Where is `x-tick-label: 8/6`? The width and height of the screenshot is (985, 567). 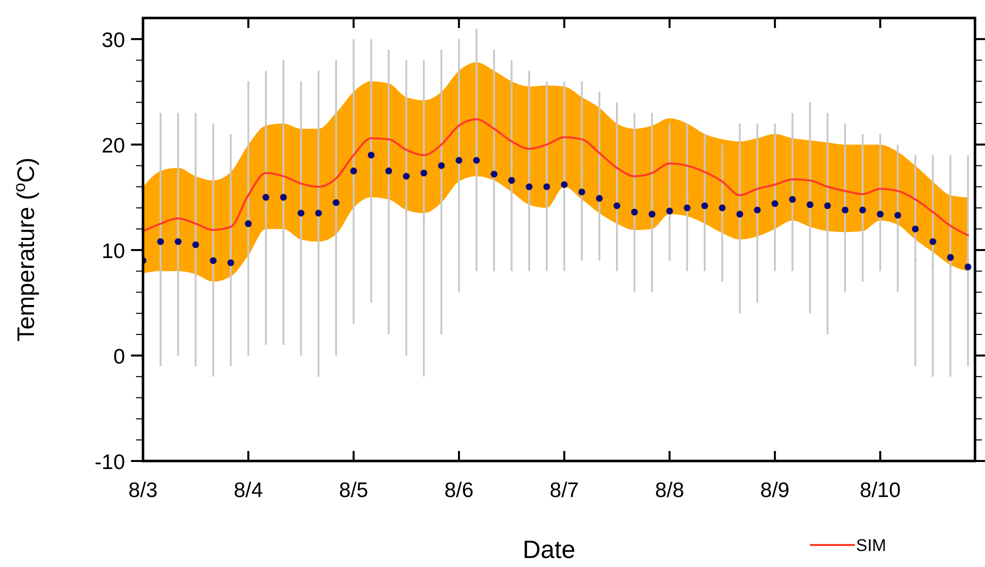 x-tick-label: 8/6 is located at coordinates (459, 490).